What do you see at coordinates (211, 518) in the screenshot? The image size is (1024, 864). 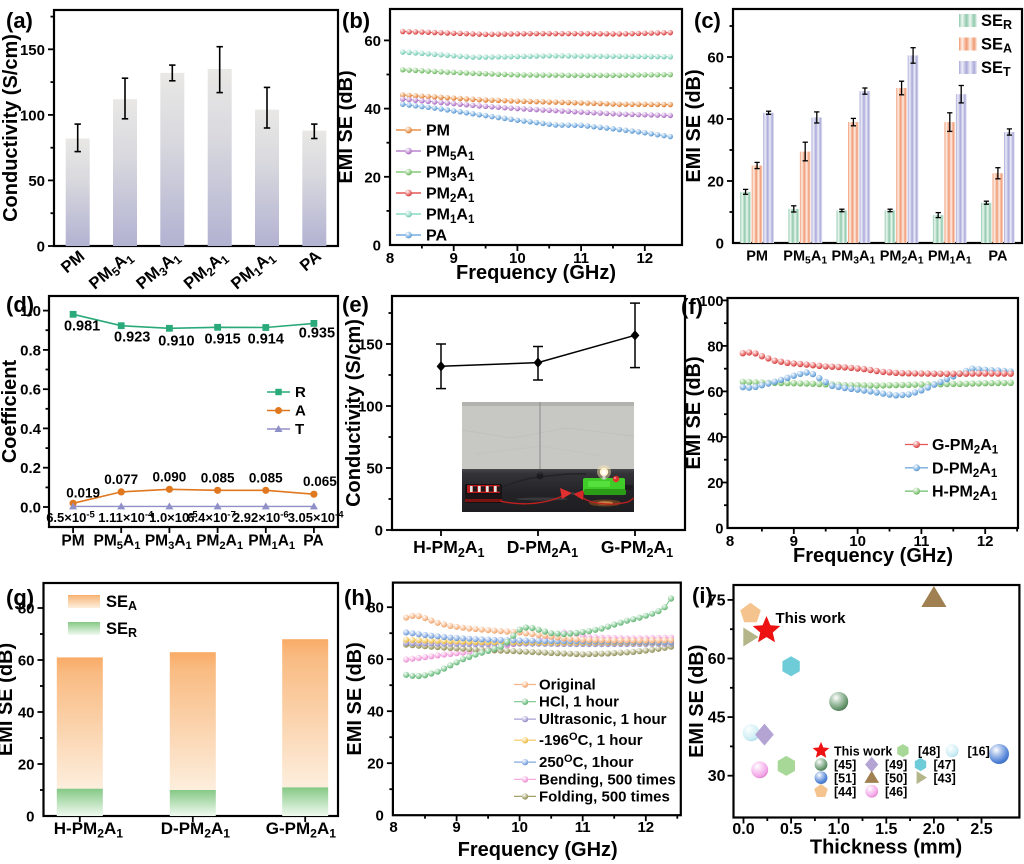 I see `svg-text: 6.4×10⁻⁷` at bounding box center [211, 518].